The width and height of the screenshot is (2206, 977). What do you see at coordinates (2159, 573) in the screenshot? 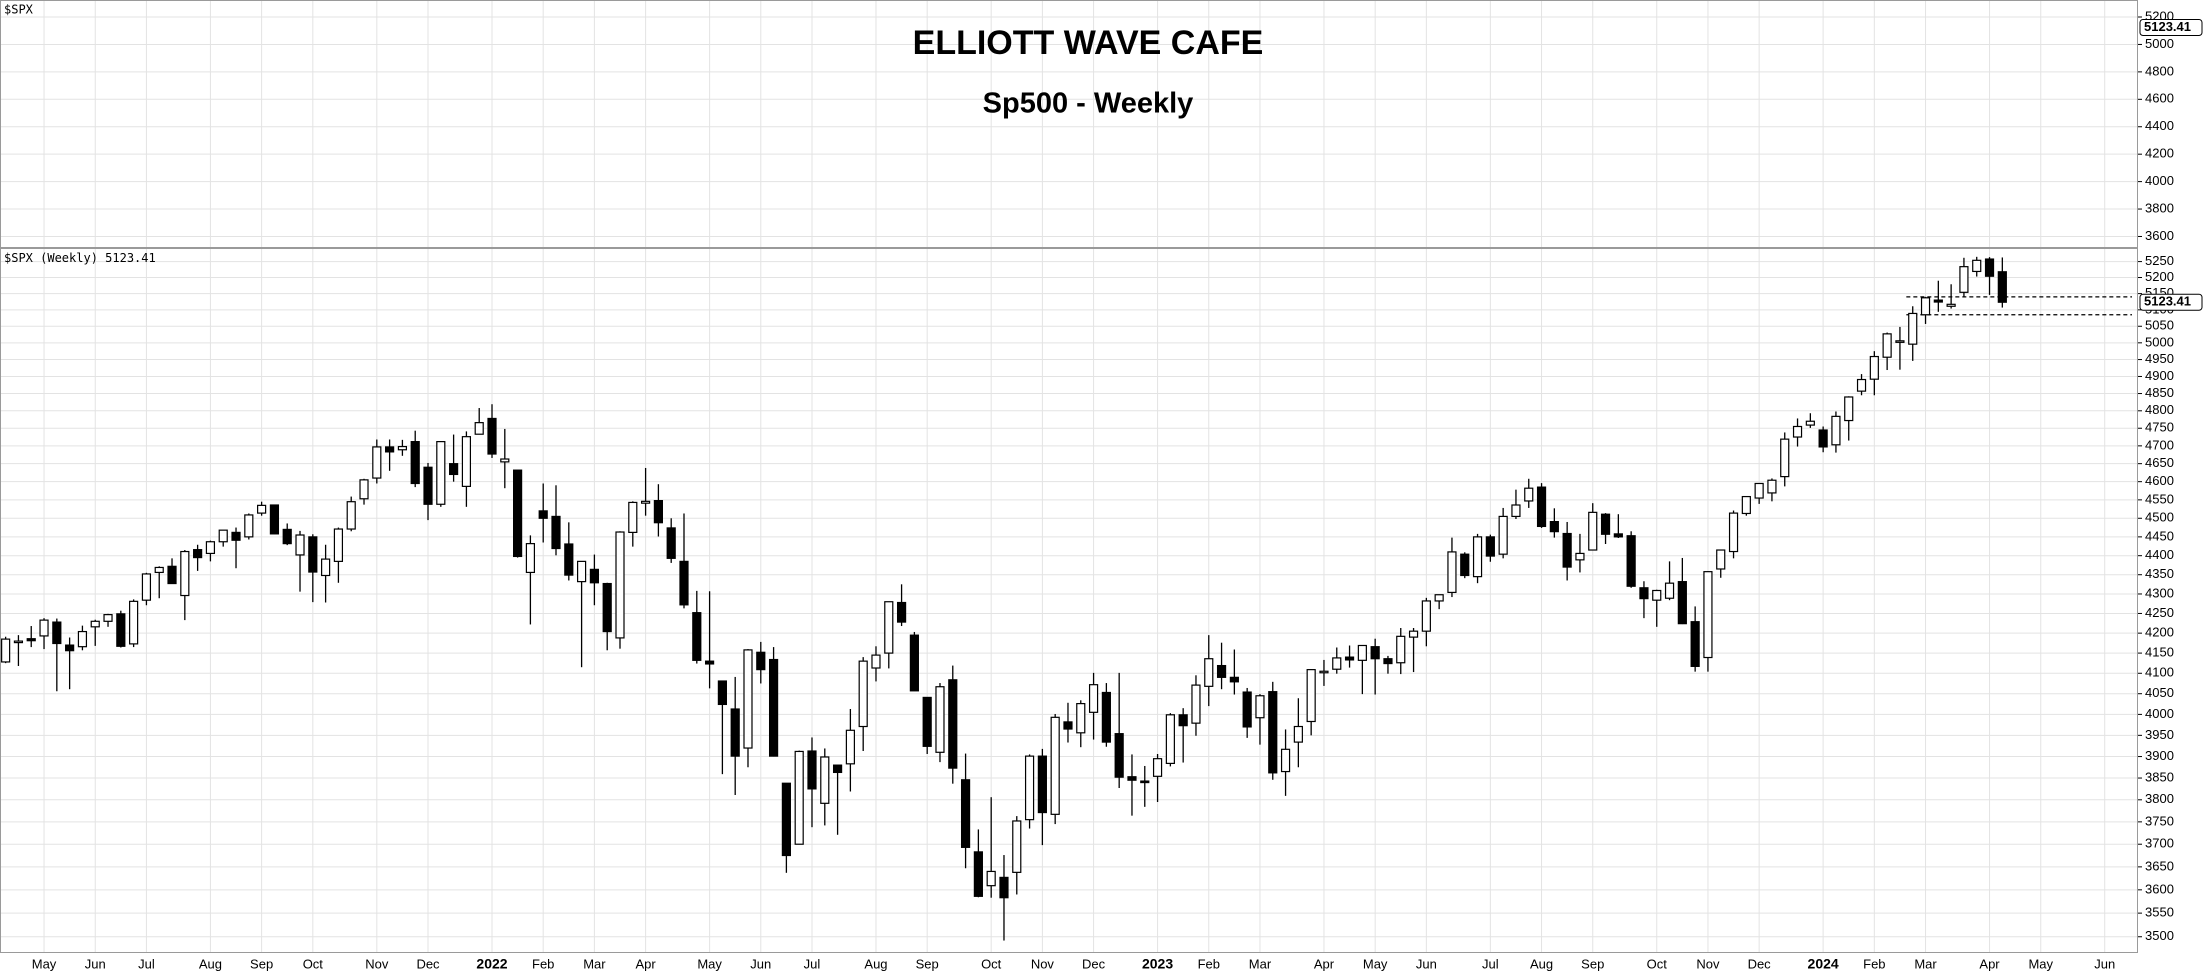
I see `y-tick-label: 4350` at bounding box center [2159, 573].